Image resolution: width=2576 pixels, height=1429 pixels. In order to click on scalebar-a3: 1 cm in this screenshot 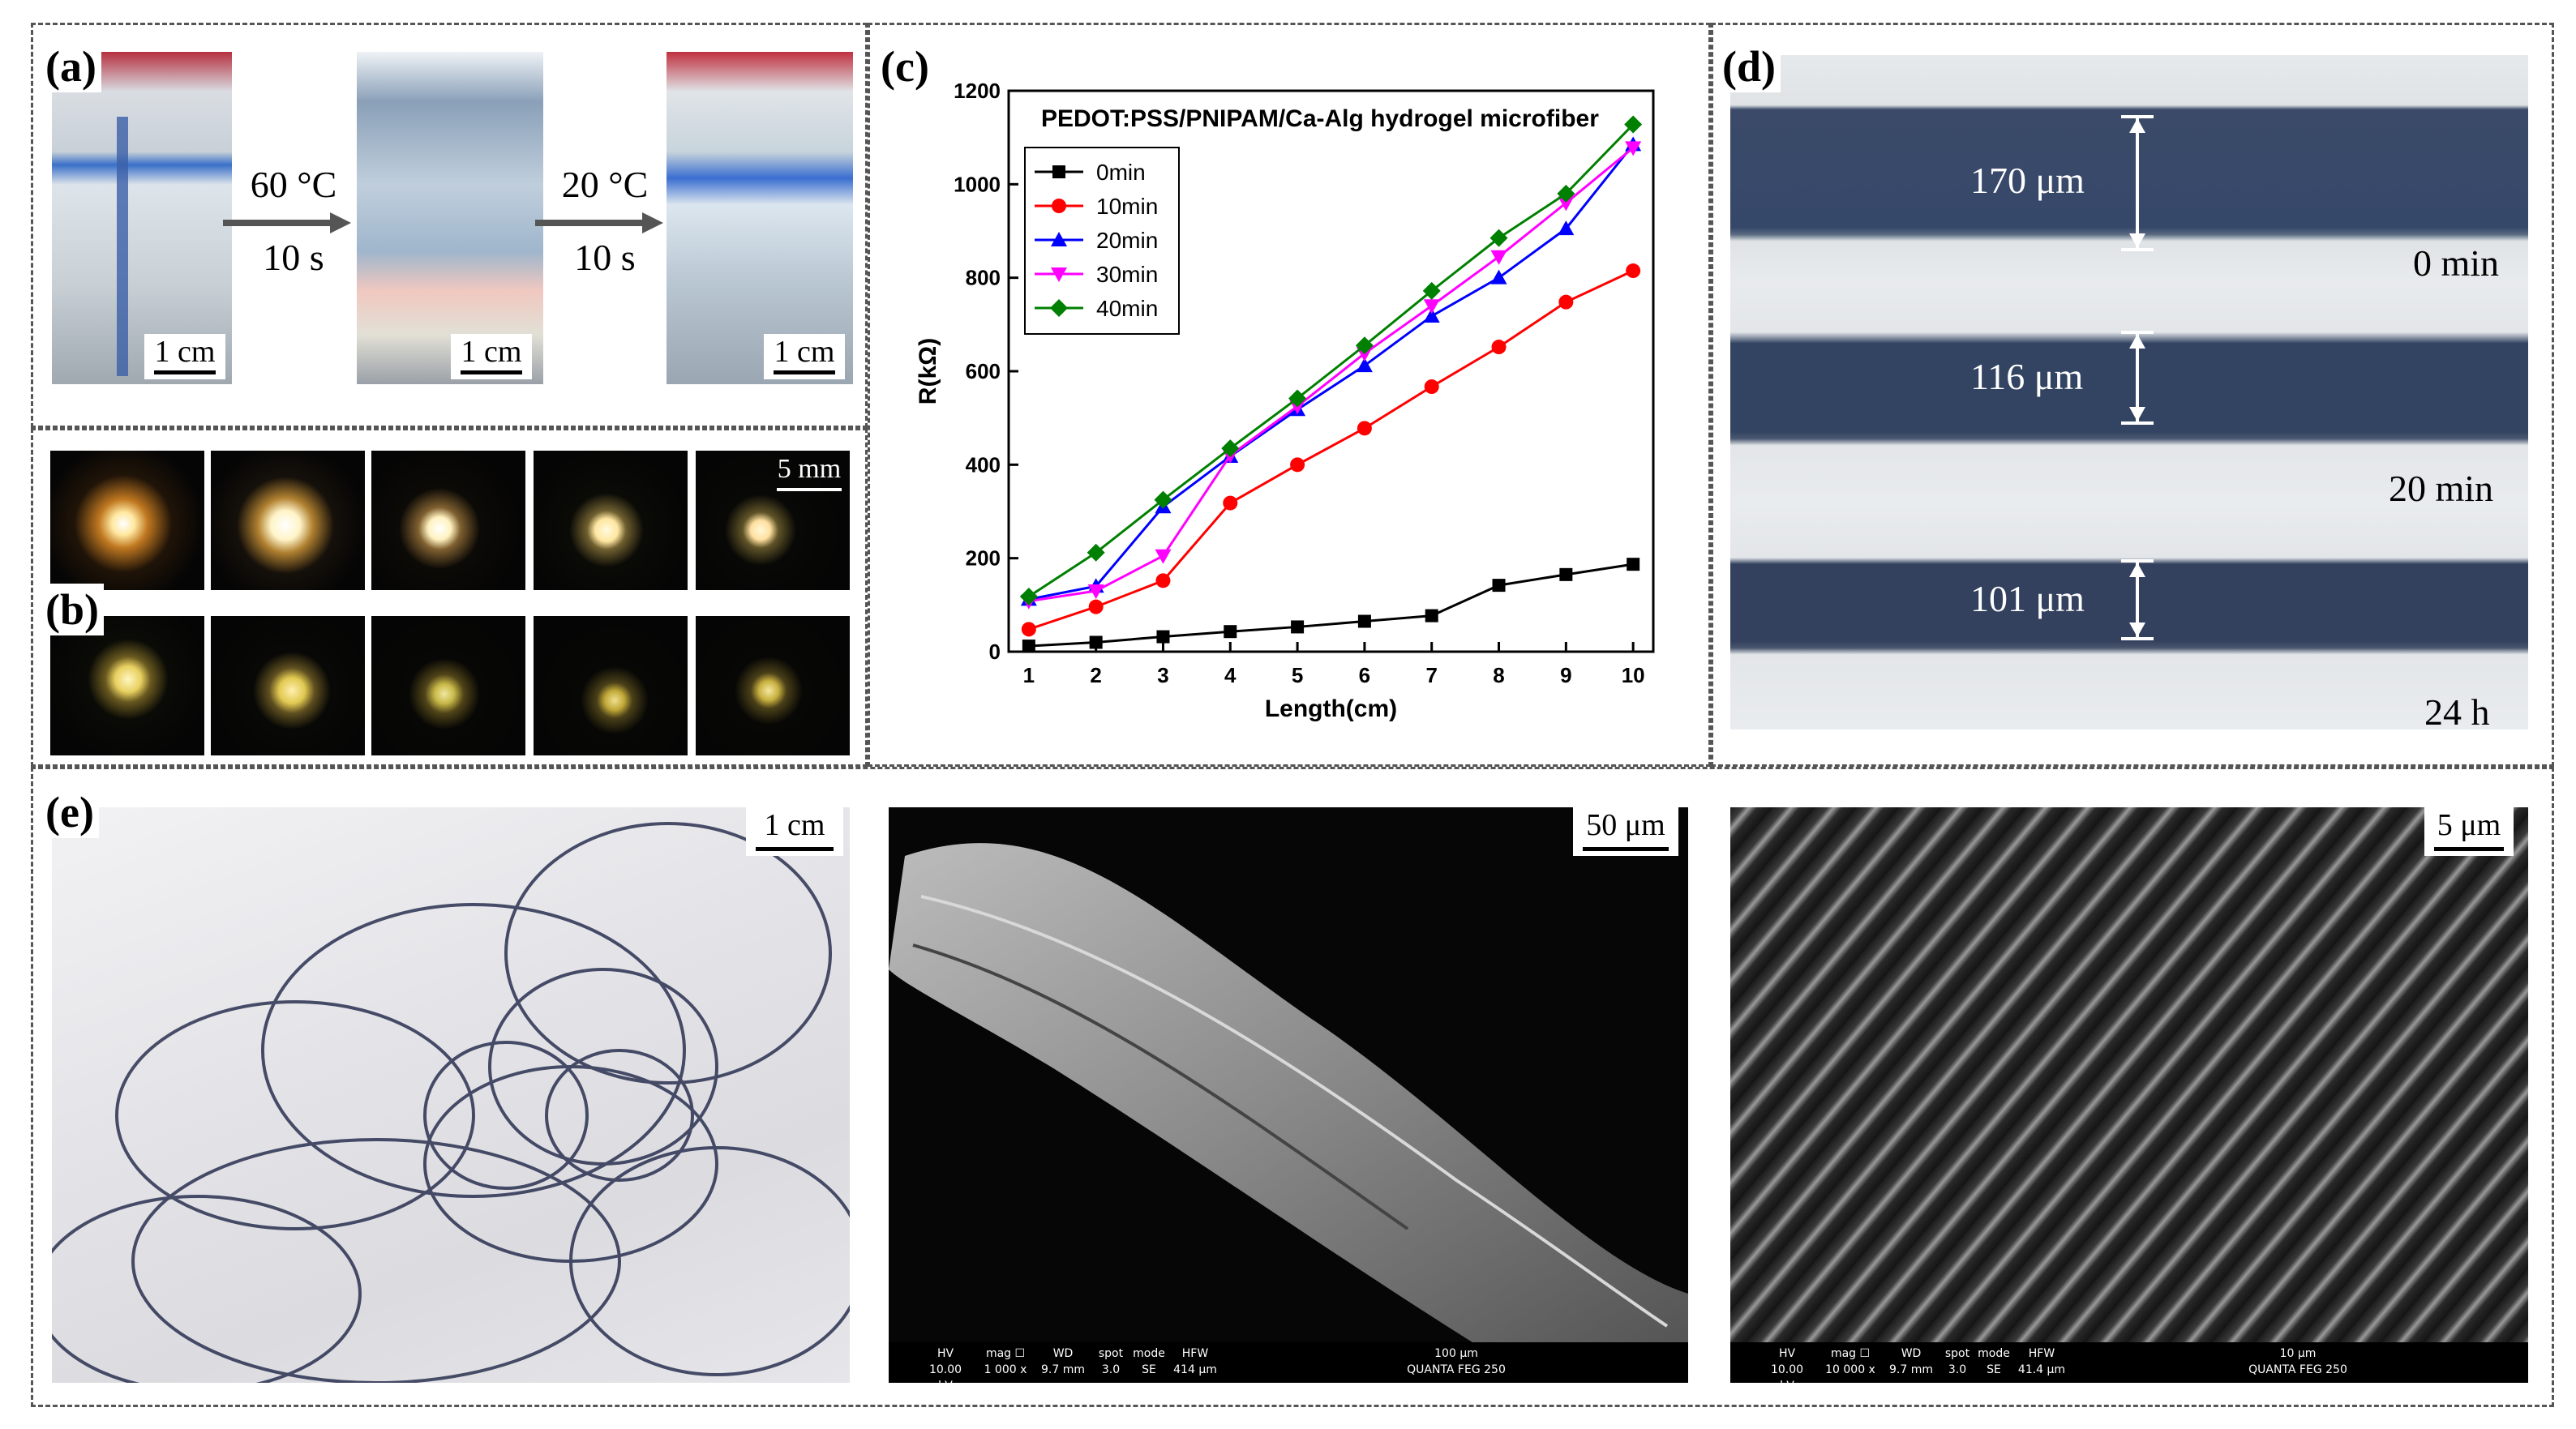, I will do `click(804, 356)`.